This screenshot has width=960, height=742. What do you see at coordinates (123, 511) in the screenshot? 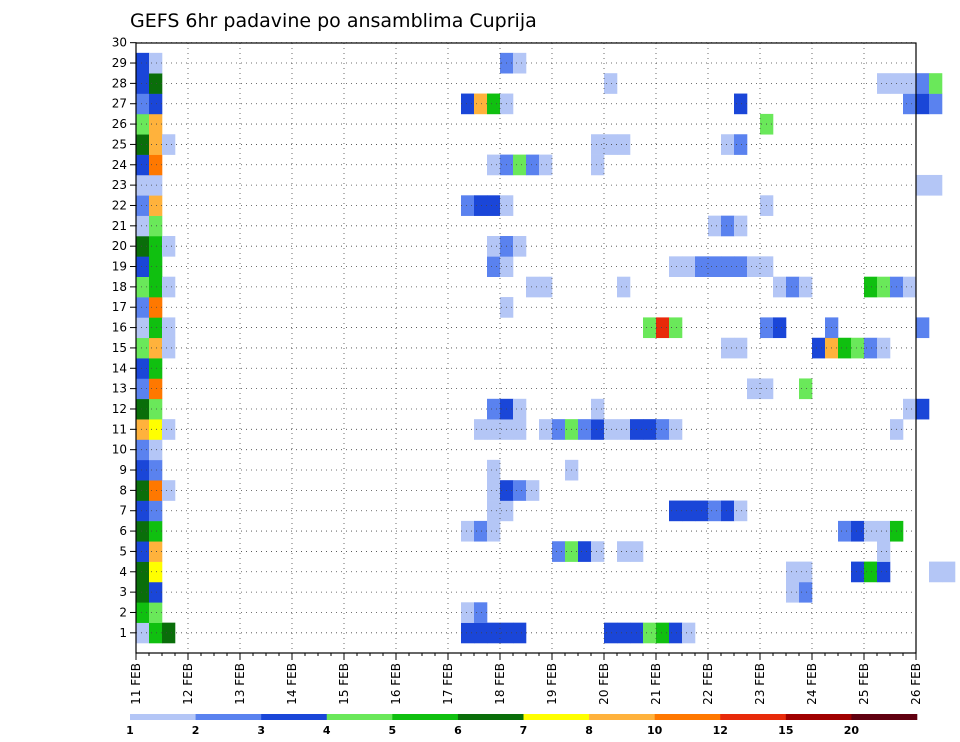
I see `y-tick-label: 7` at bounding box center [123, 511].